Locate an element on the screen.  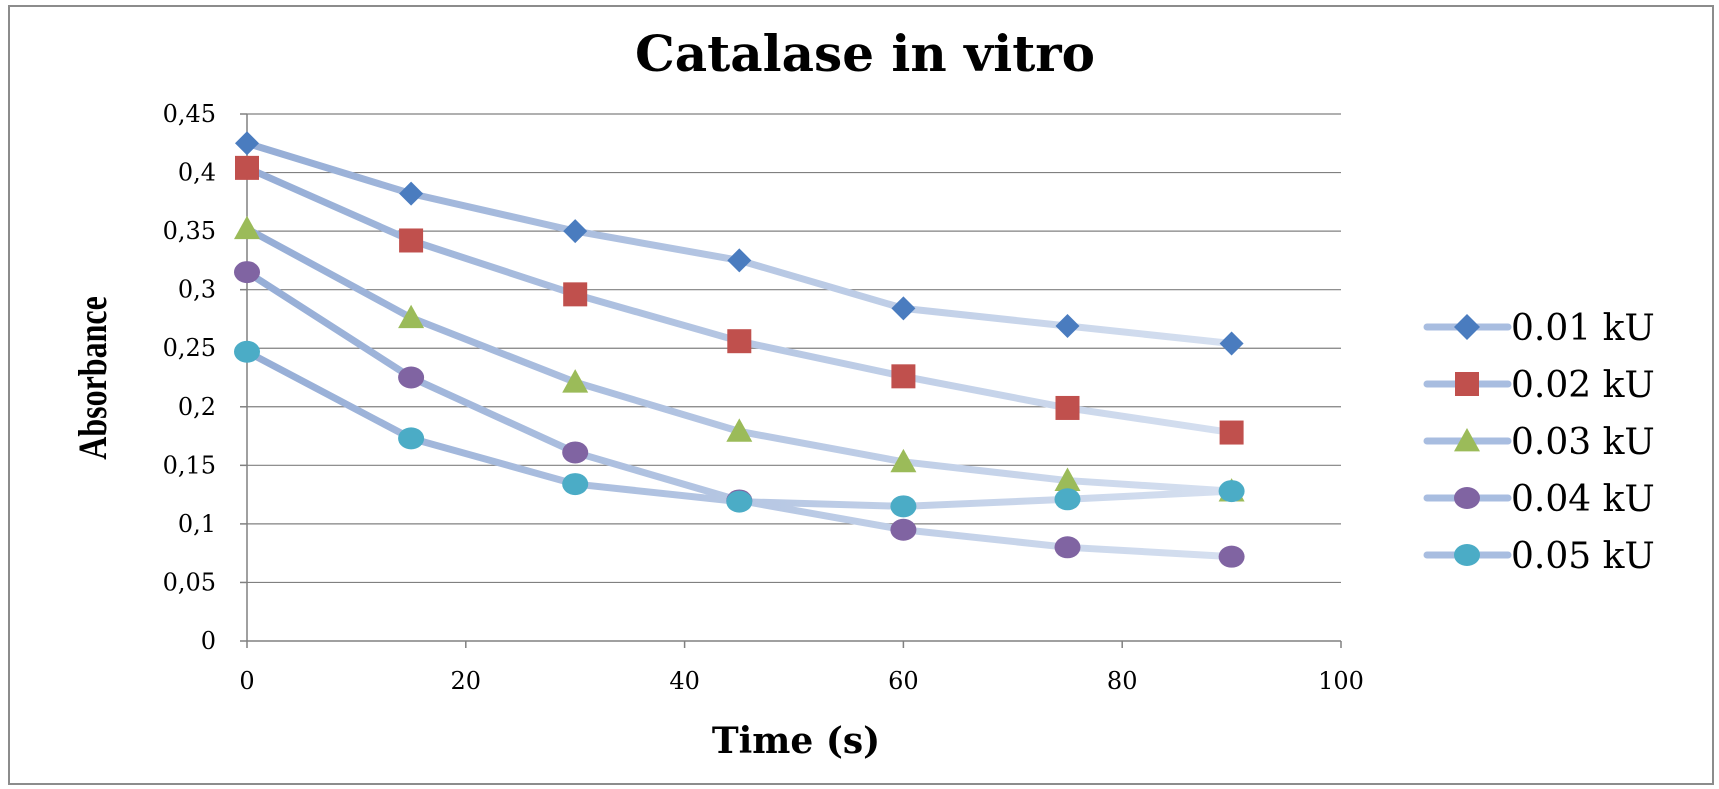
y-tick-label: 0,35 is located at coordinates (189, 231).